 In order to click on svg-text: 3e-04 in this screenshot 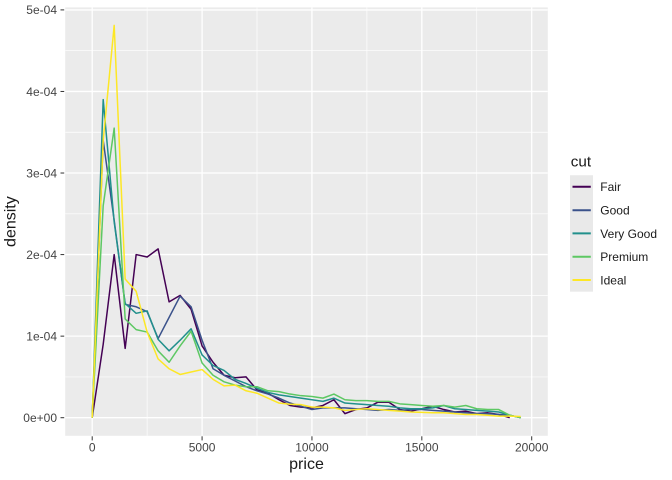, I will do `click(41, 173)`.